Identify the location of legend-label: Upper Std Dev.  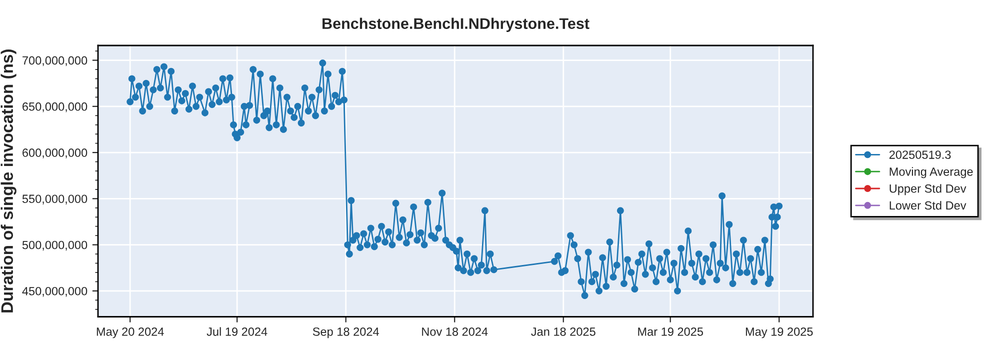
(928, 190).